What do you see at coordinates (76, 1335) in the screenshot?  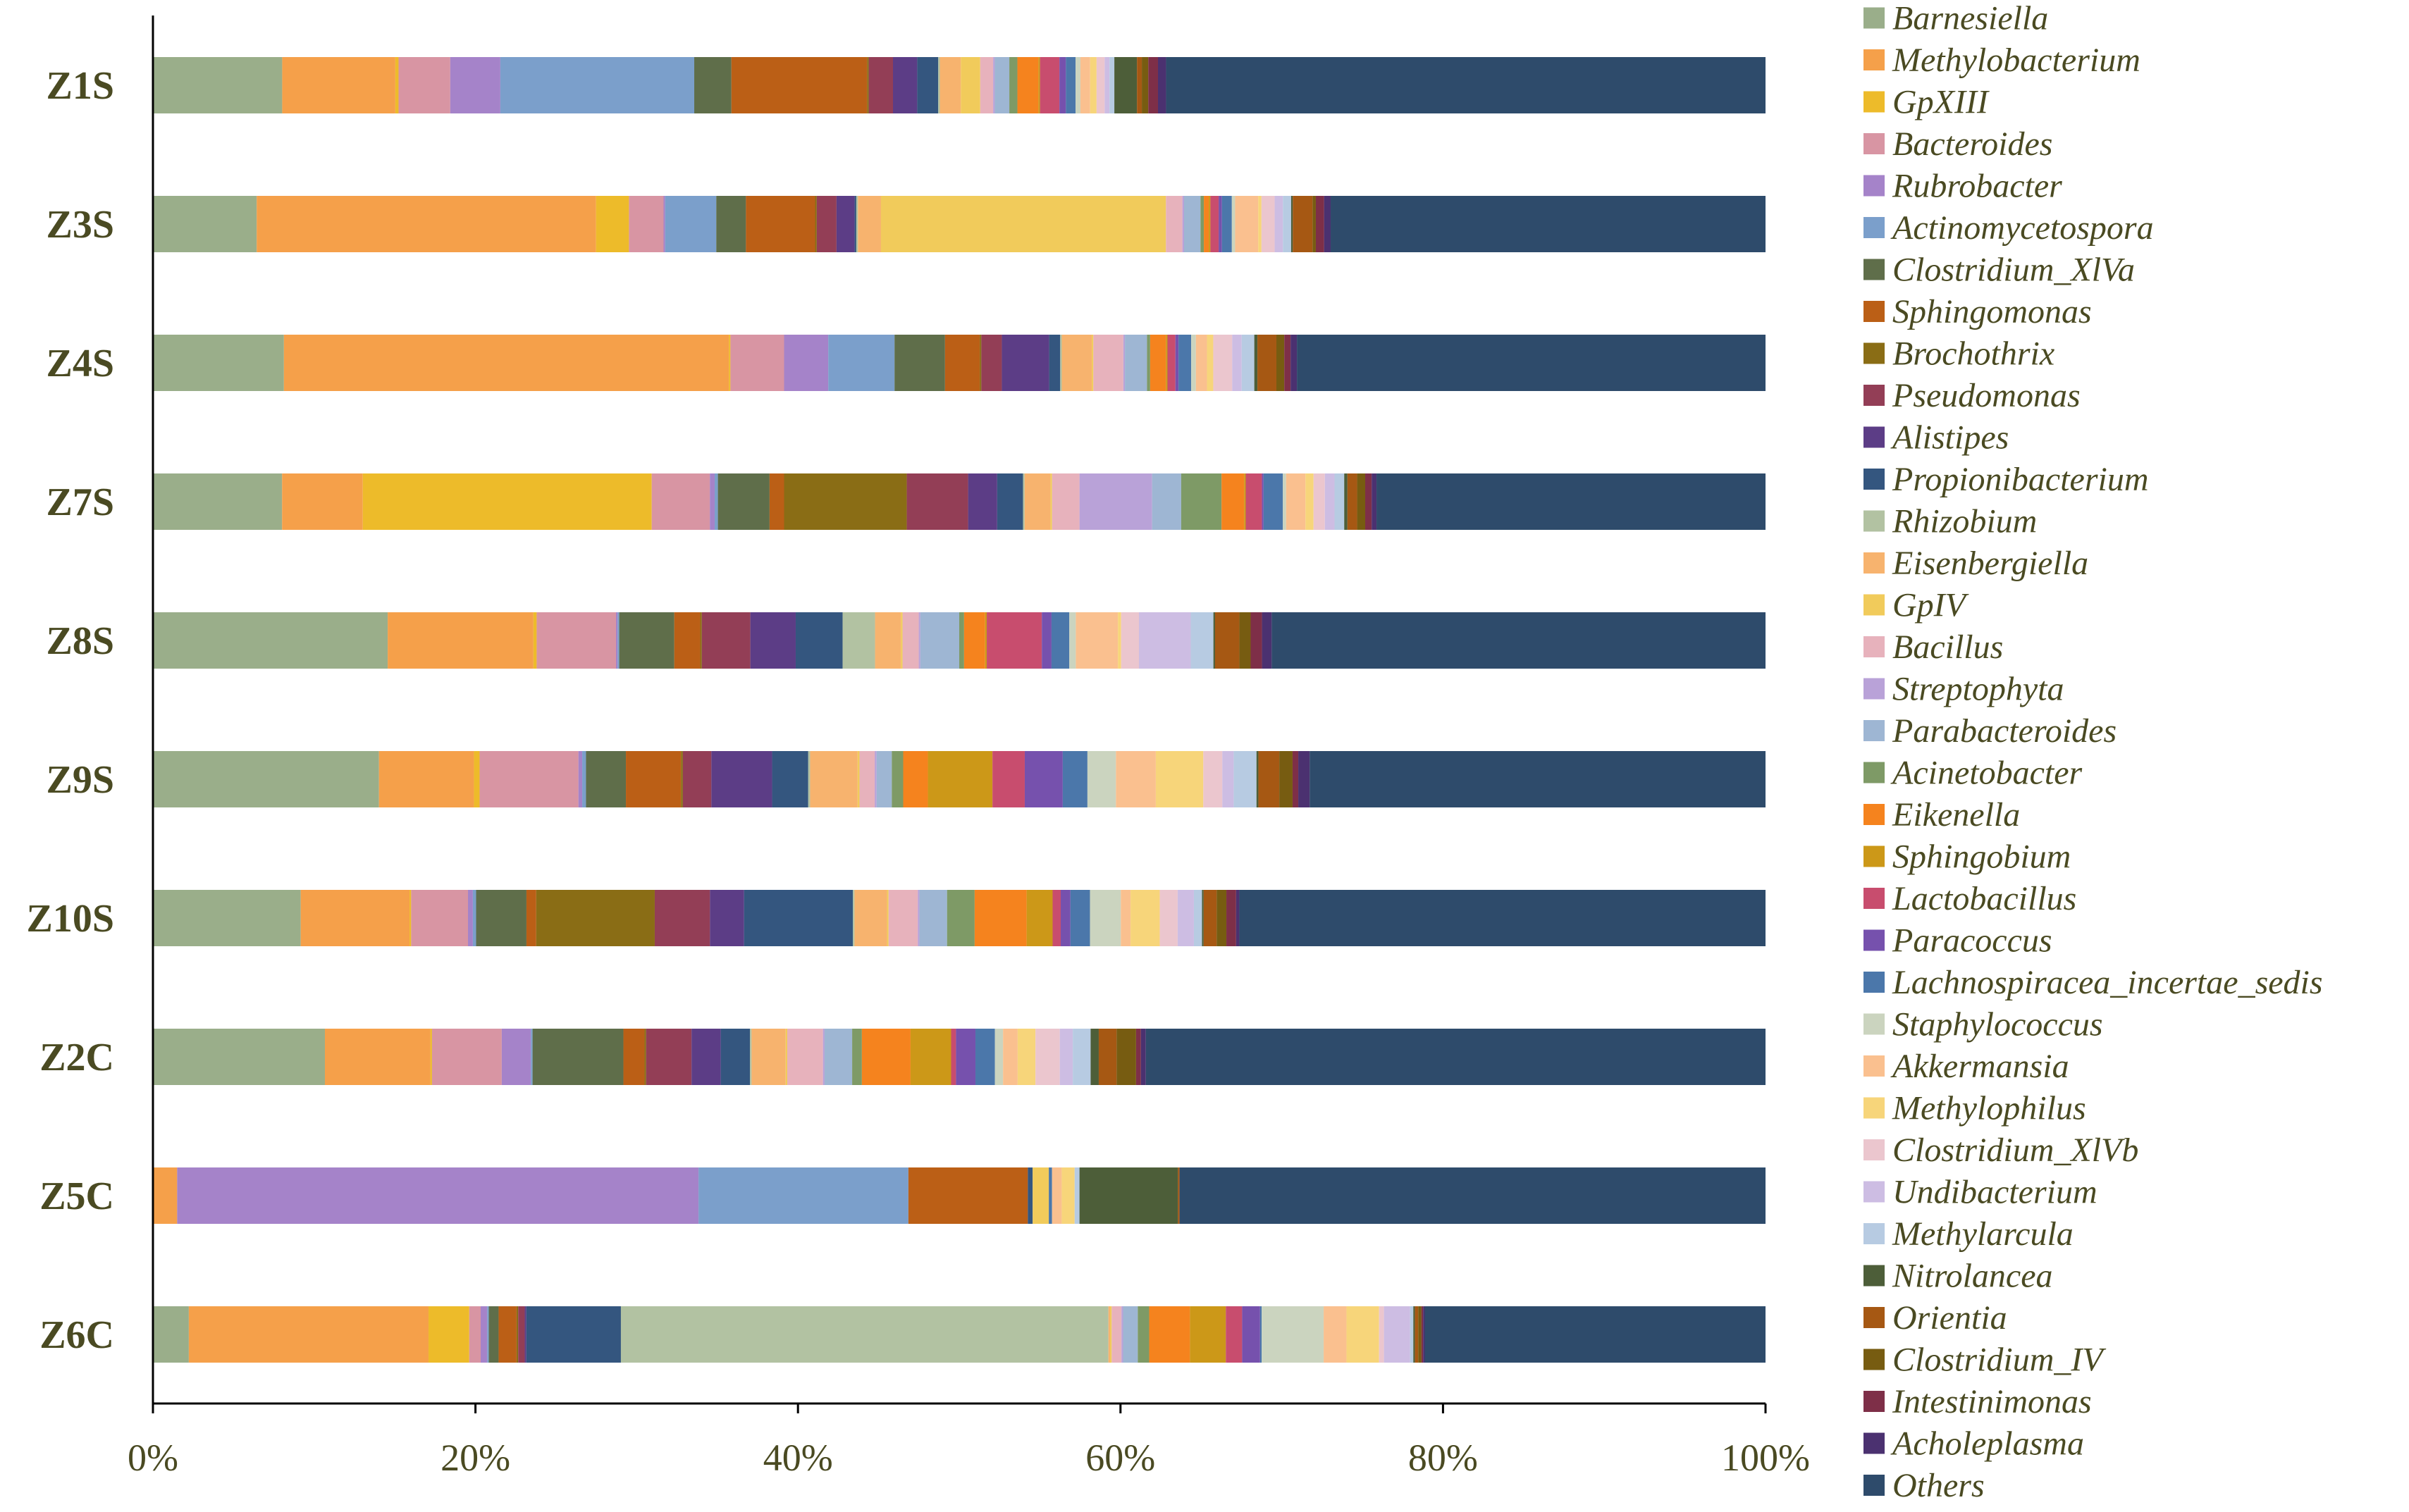 I see `category-label: Z6C` at bounding box center [76, 1335].